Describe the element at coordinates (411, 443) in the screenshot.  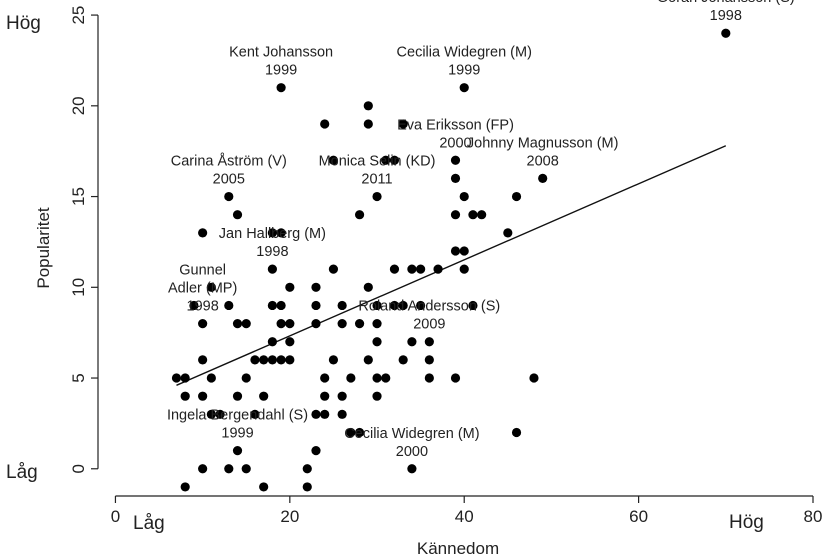
I see `point-annotation: Cecilia Widegren (M) 2000` at that location.